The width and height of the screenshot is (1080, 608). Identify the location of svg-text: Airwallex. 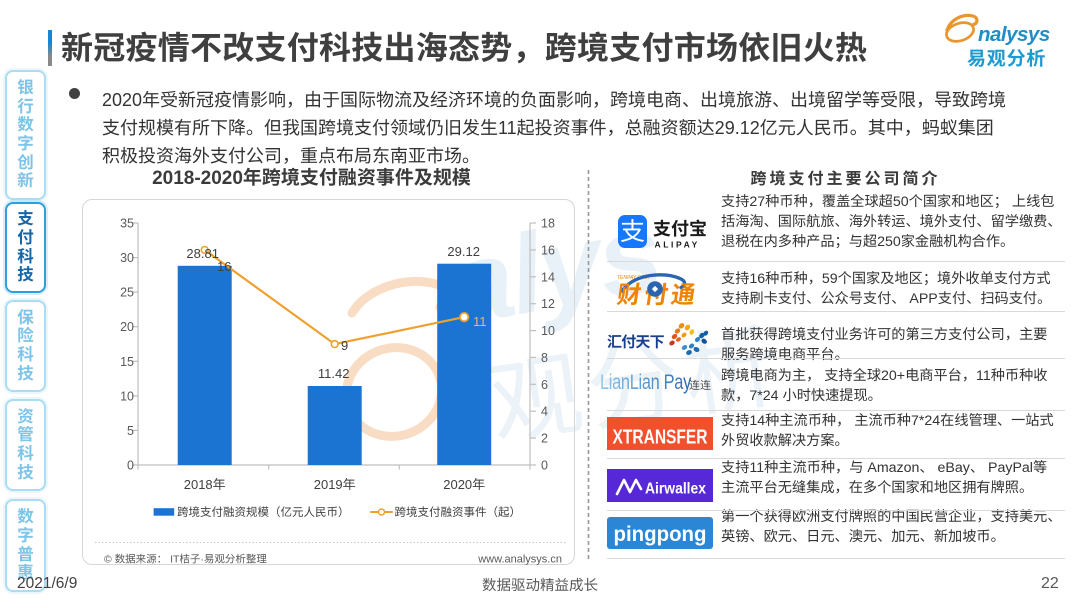
(675, 489).